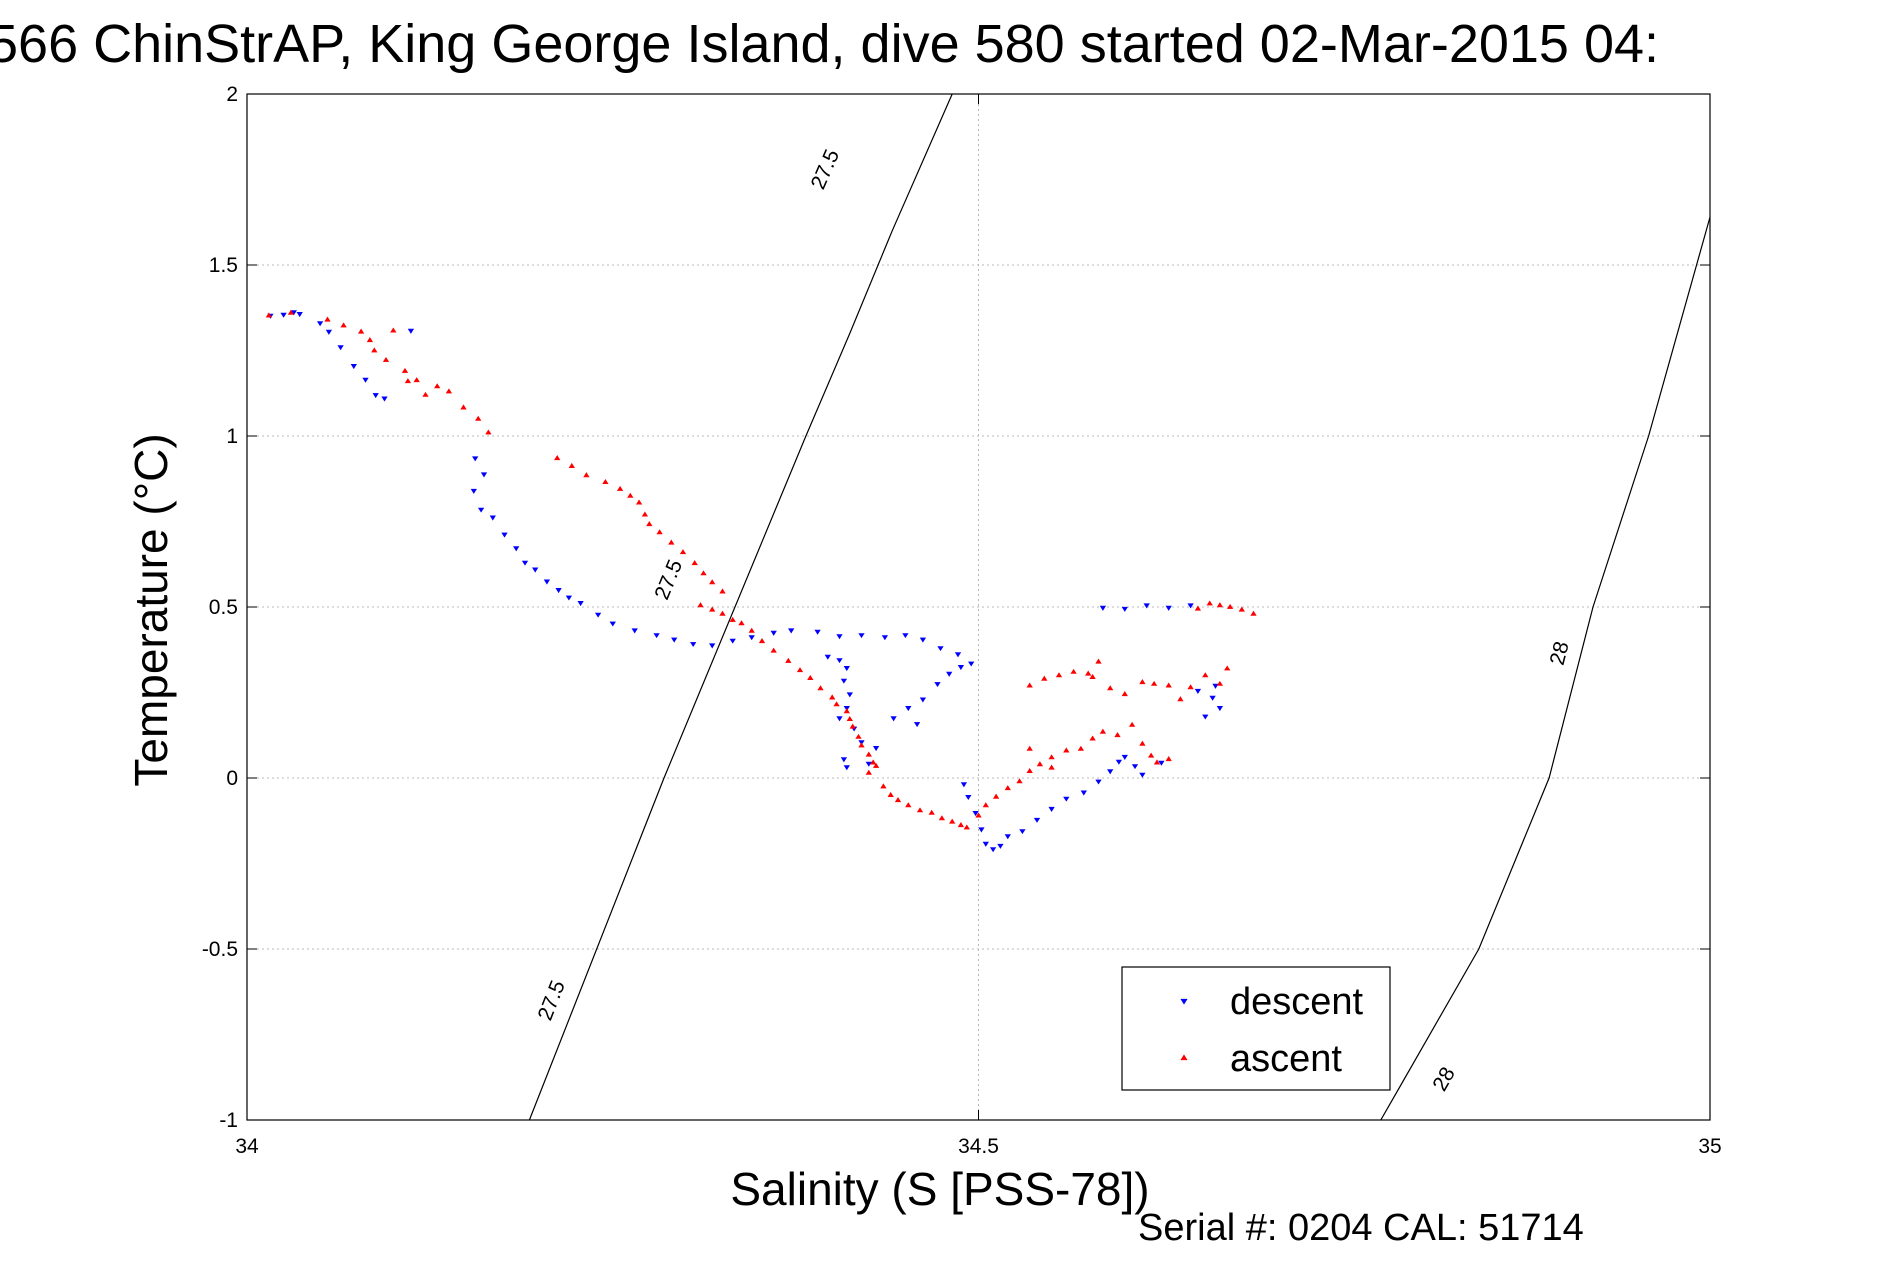 The height and width of the screenshot is (1262, 1891). I want to click on isopycnal-line, so click(1545, 668).